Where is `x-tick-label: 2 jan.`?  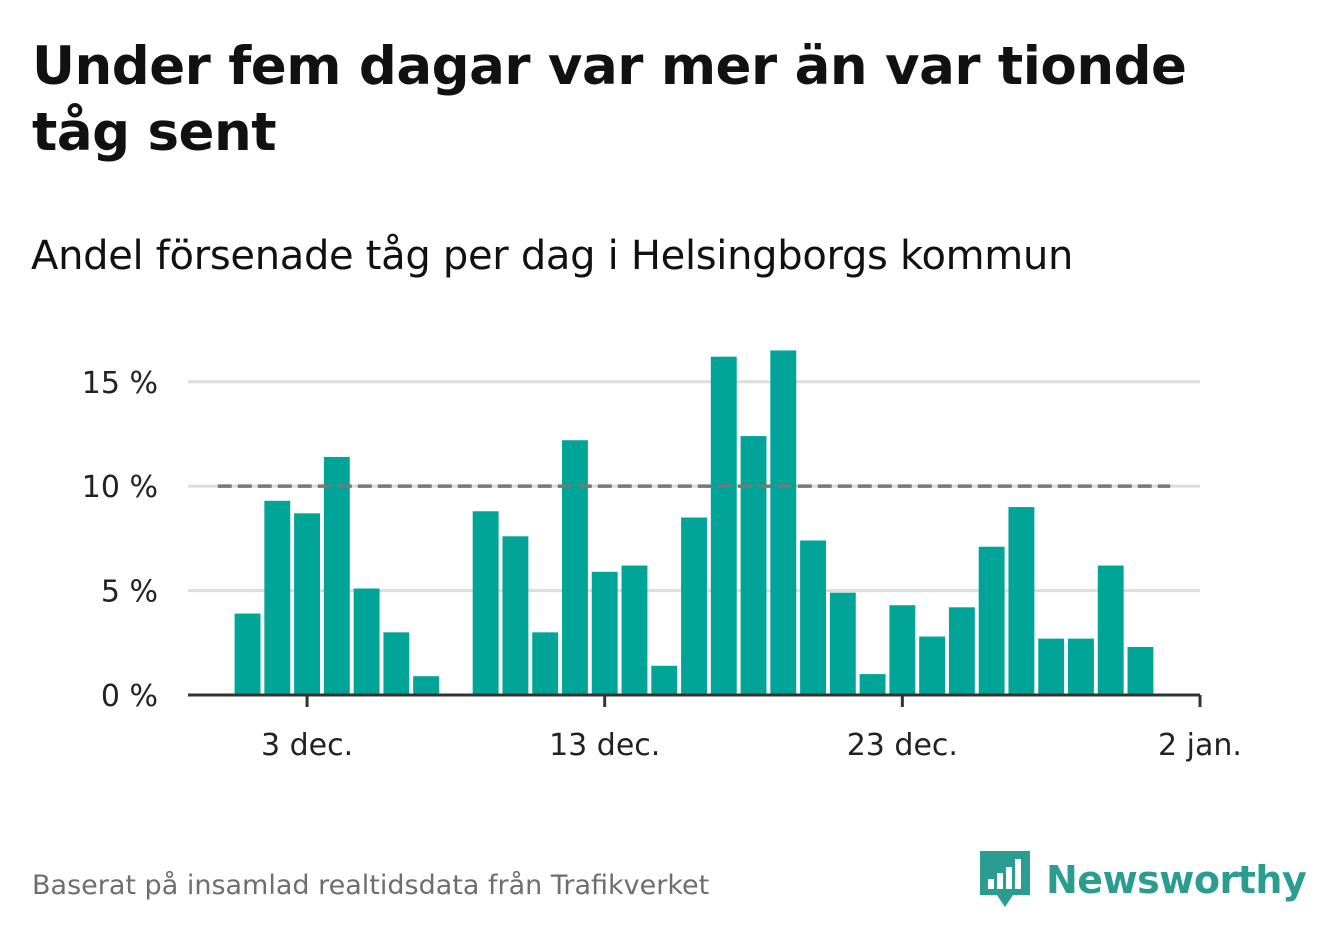
x-tick-label: 2 jan. is located at coordinates (1200, 745).